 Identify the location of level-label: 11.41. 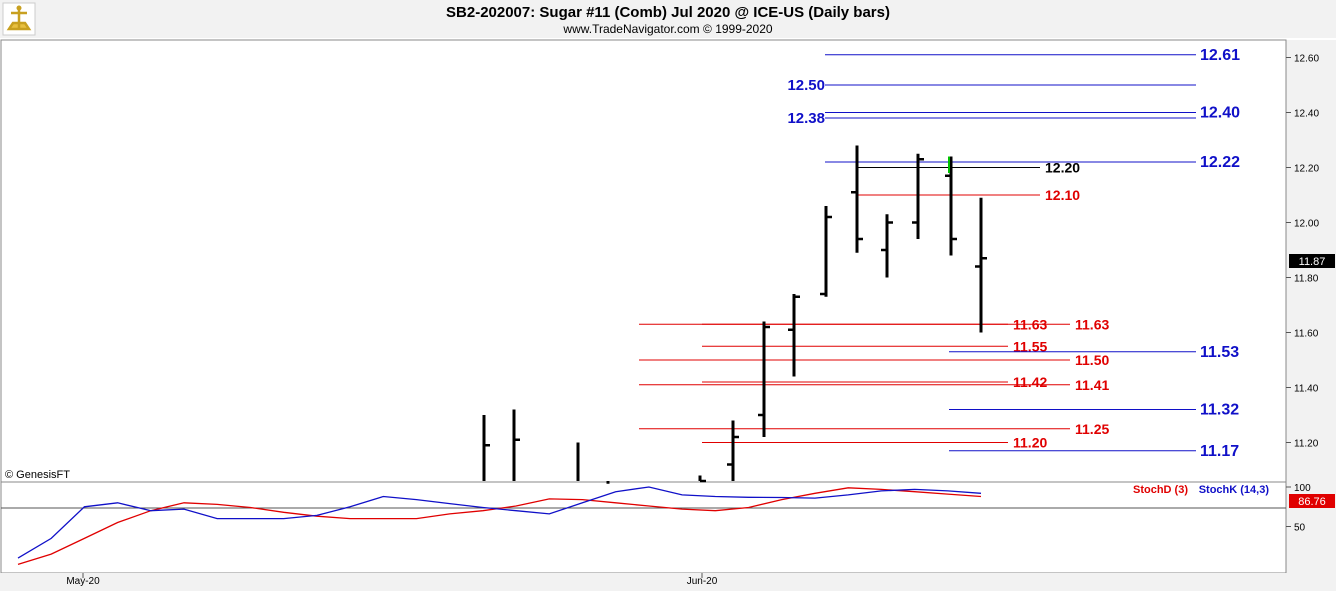
(1092, 385).